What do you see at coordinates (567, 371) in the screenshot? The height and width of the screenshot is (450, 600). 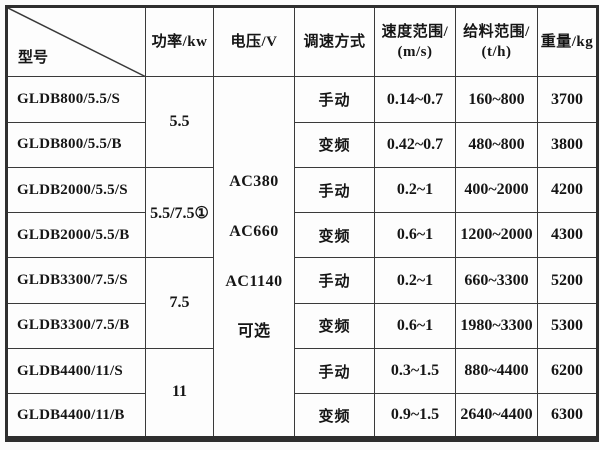 I see `weight-cell: 6200` at bounding box center [567, 371].